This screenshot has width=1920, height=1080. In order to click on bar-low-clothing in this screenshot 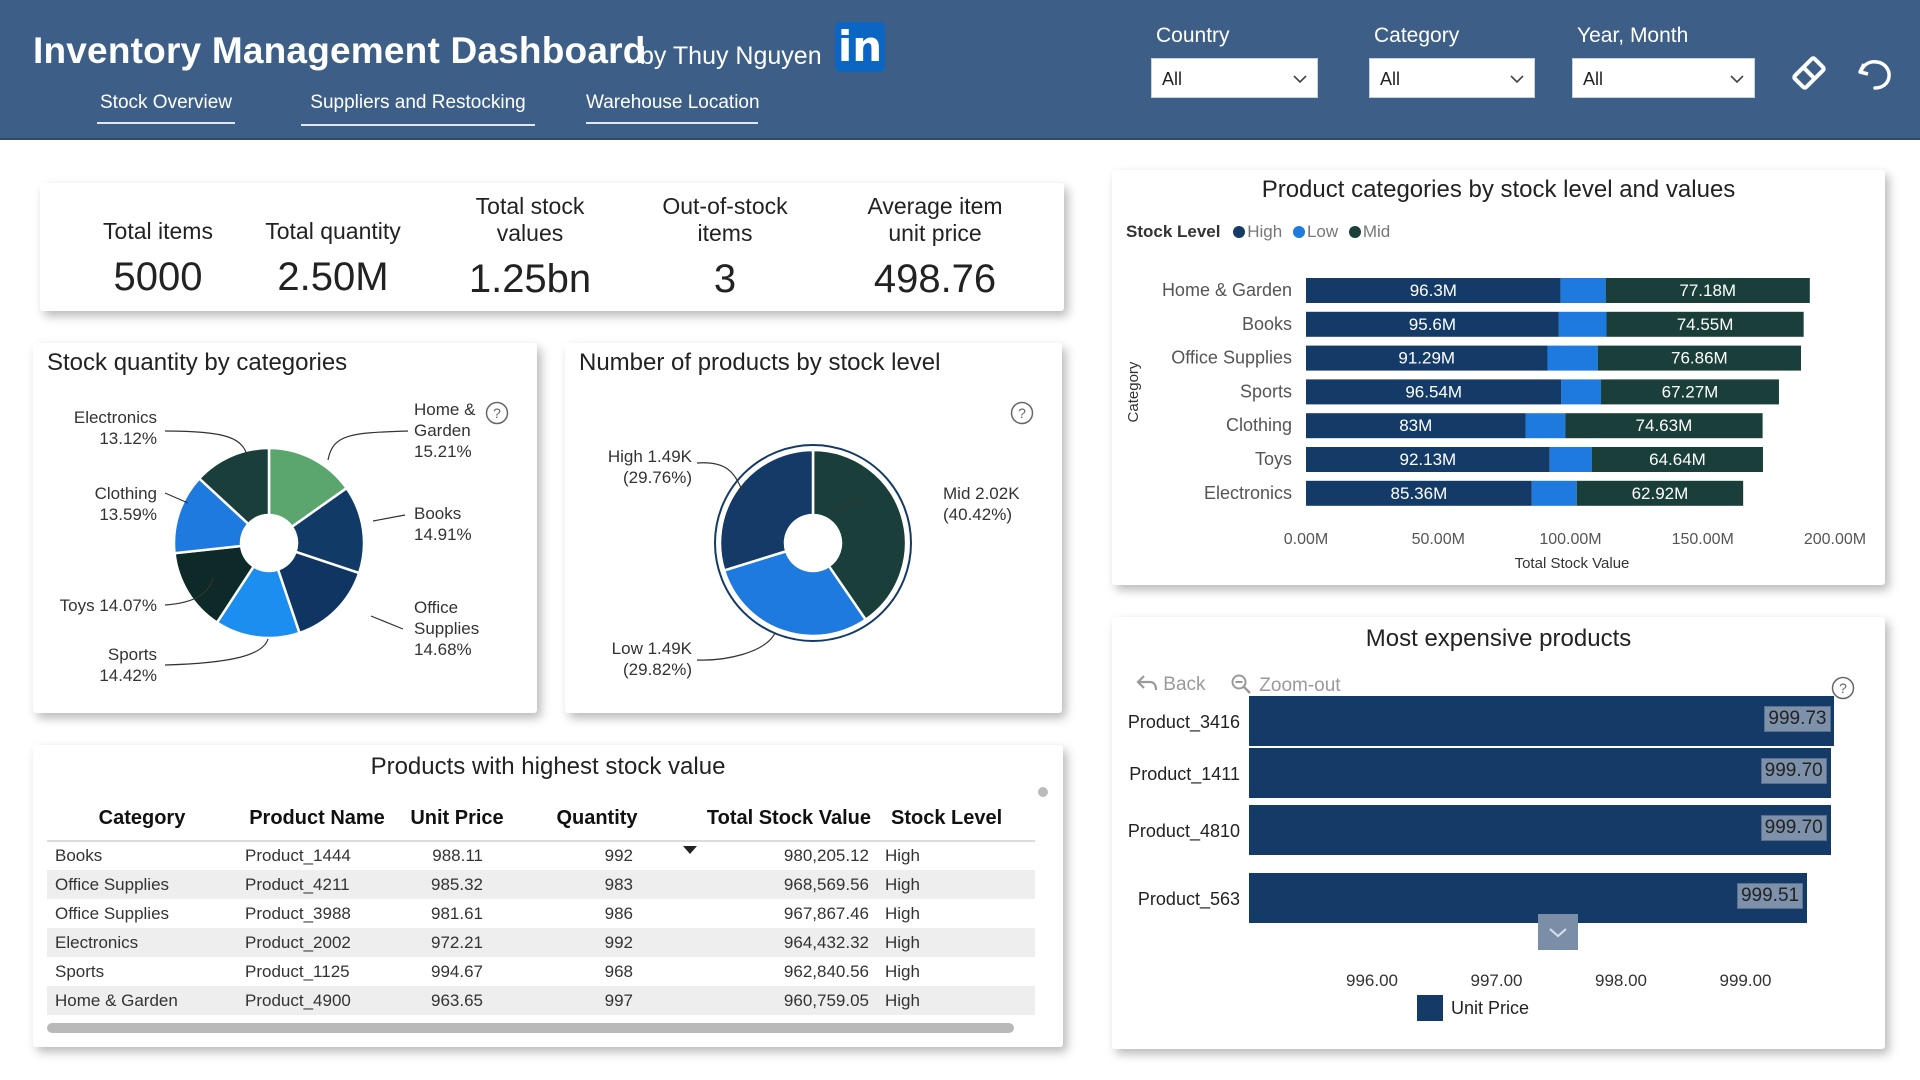, I will do `click(1545, 426)`.